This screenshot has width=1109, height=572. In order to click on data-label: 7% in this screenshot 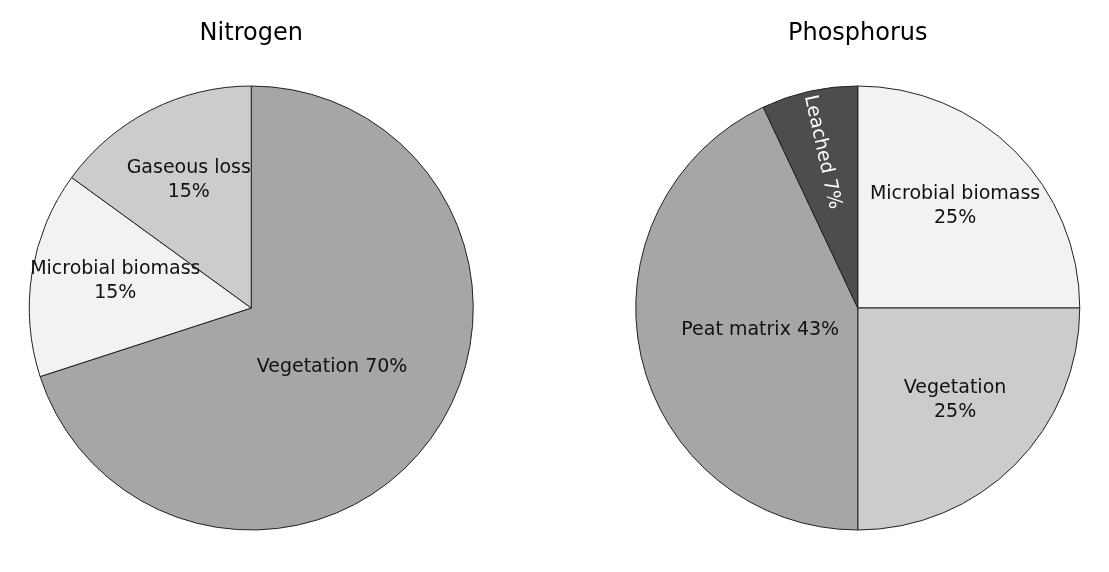, I will do `click(833, 193)`.